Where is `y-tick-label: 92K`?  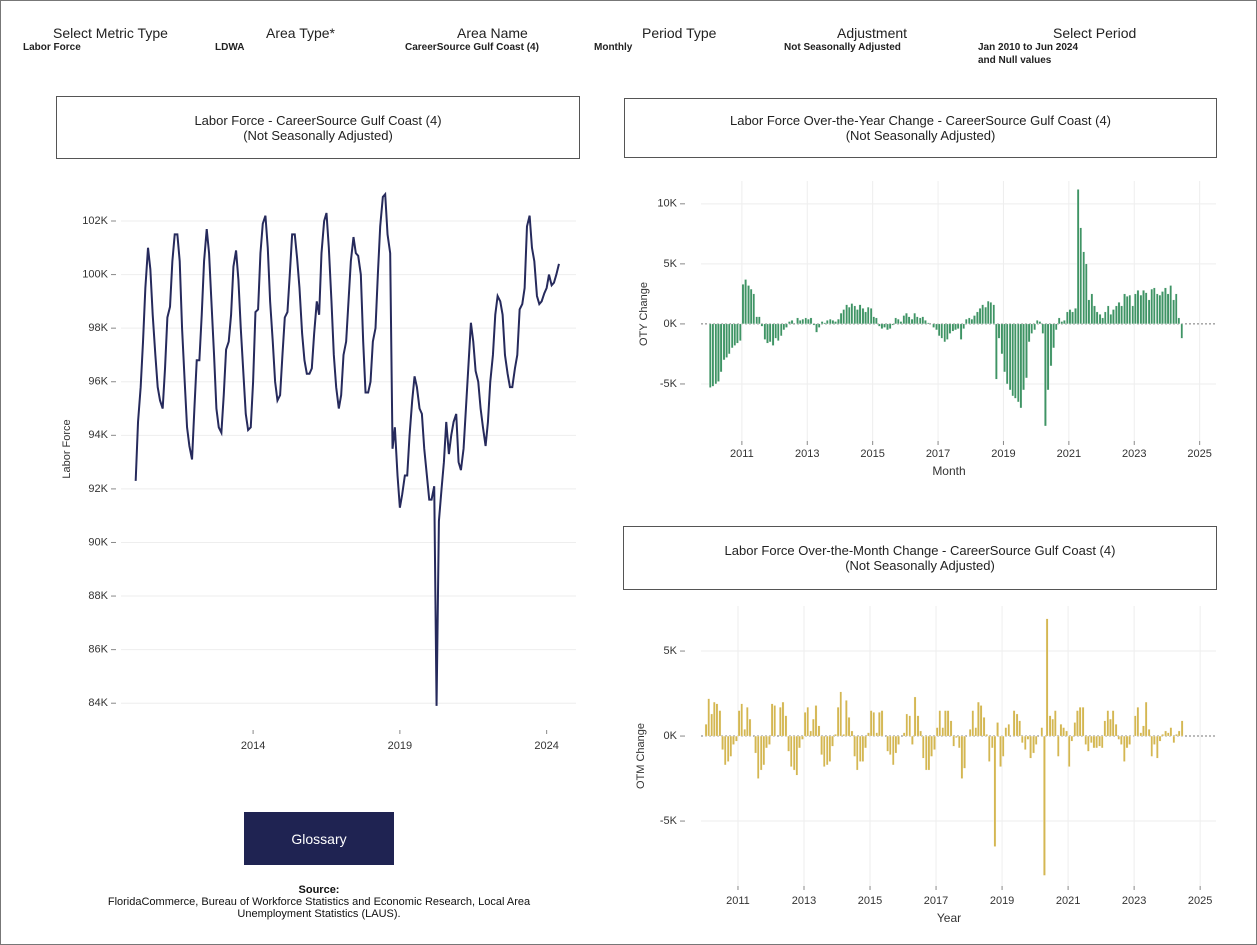
y-tick-label: 92K is located at coordinates (98, 489).